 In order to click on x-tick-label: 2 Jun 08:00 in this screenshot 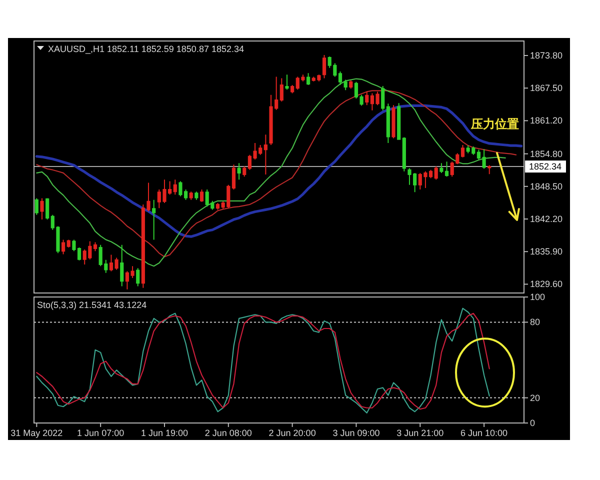, I will do `click(228, 433)`.